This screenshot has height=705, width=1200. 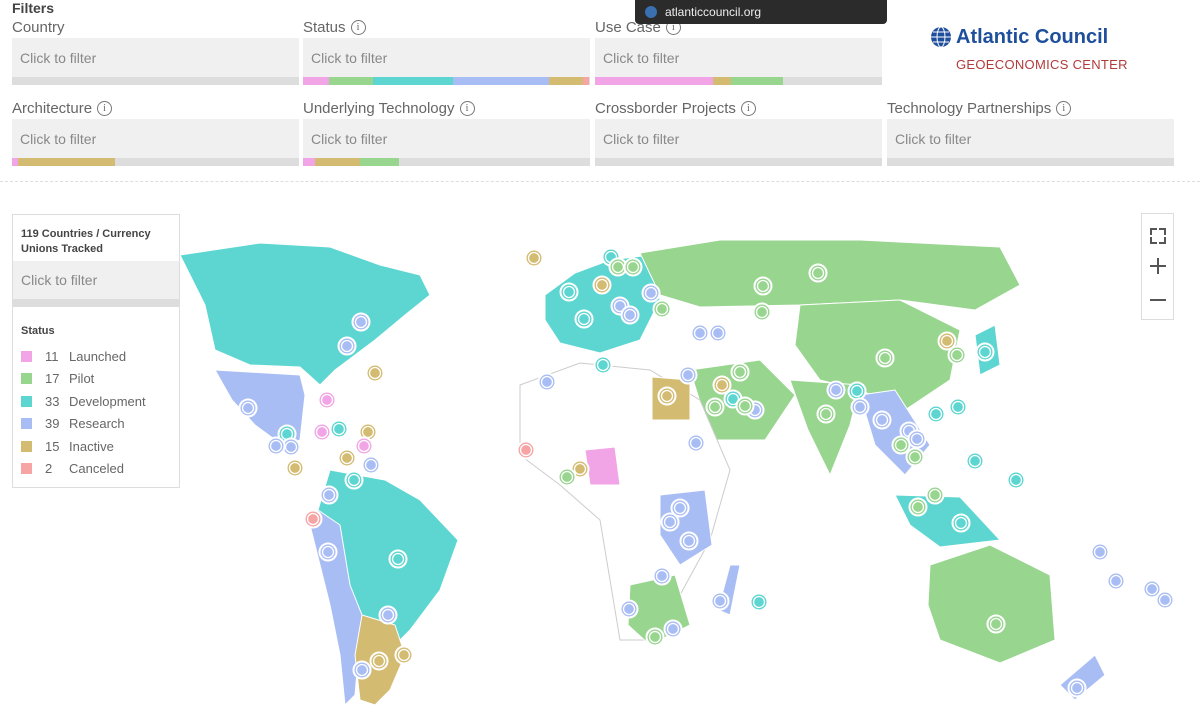 What do you see at coordinates (96, 469) in the screenshot?
I see `legend-row: 2 Canceled` at bounding box center [96, 469].